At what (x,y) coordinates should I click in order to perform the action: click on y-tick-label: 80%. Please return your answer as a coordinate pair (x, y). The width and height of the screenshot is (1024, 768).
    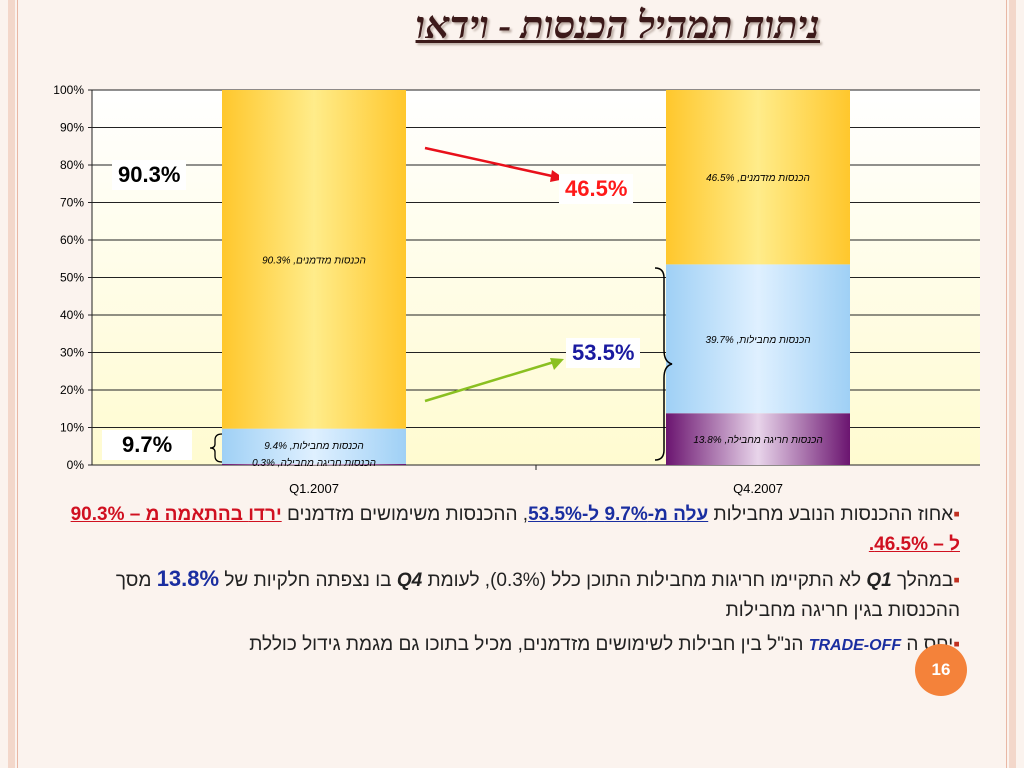
    Looking at the image, I should click on (72, 165).